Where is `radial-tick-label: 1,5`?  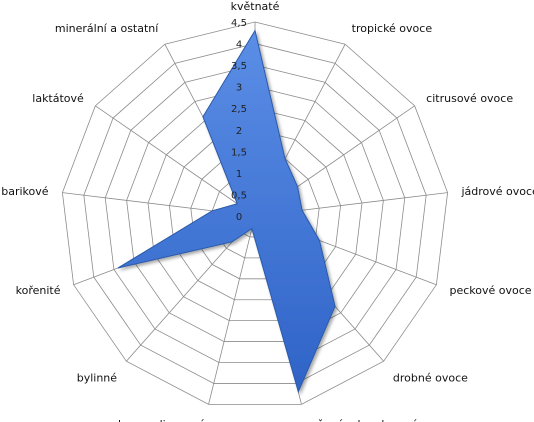 radial-tick-label: 1,5 is located at coordinates (239, 152).